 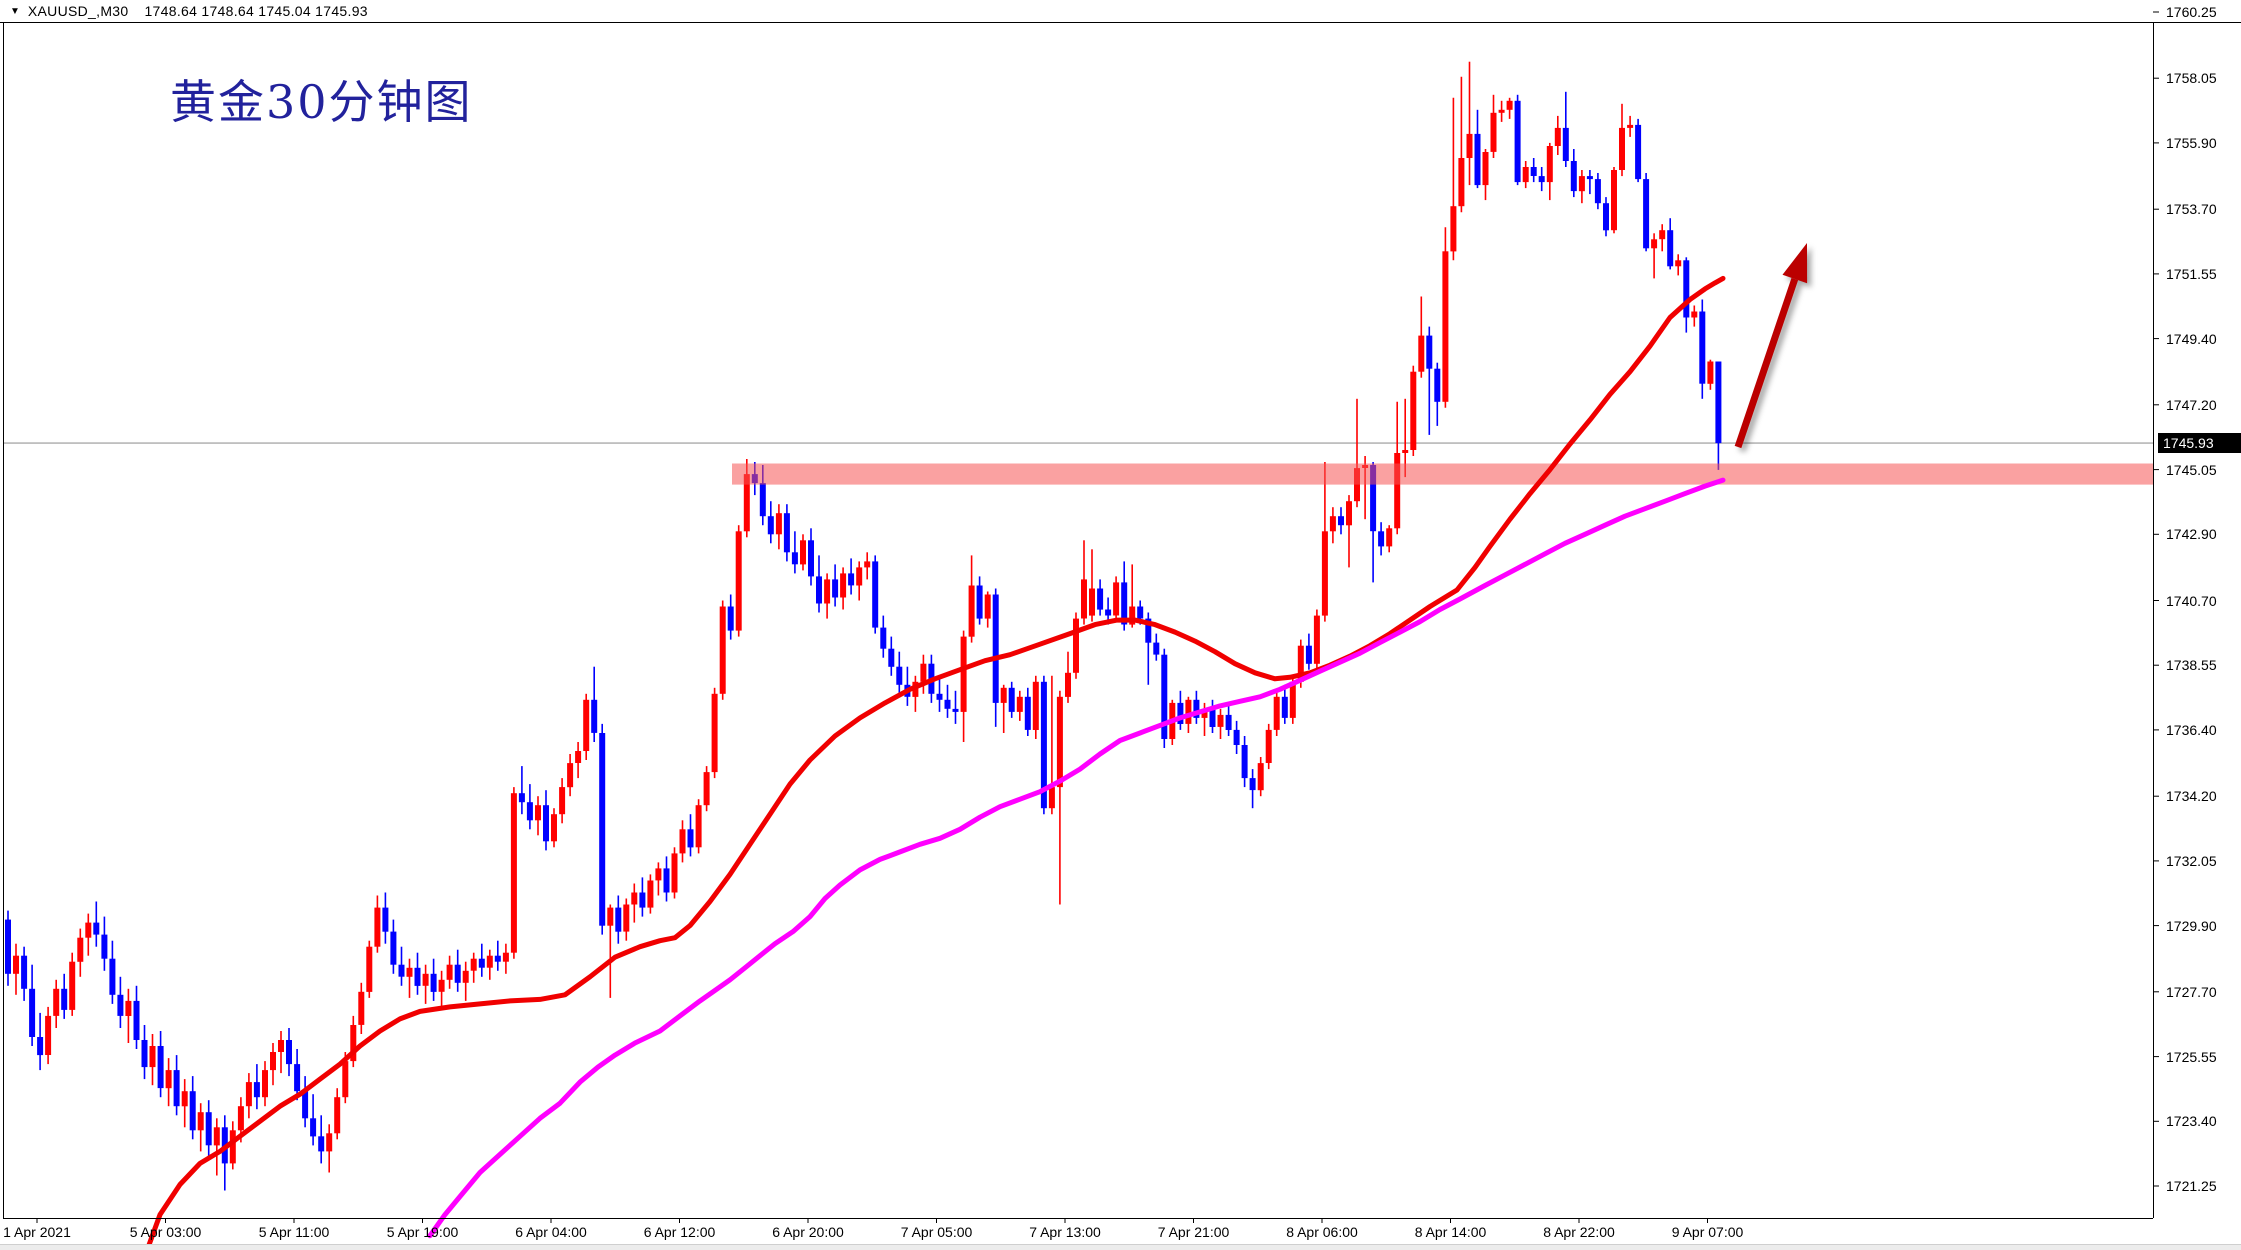 I want to click on price-axis-label: 1758.05, so click(x=2191, y=78).